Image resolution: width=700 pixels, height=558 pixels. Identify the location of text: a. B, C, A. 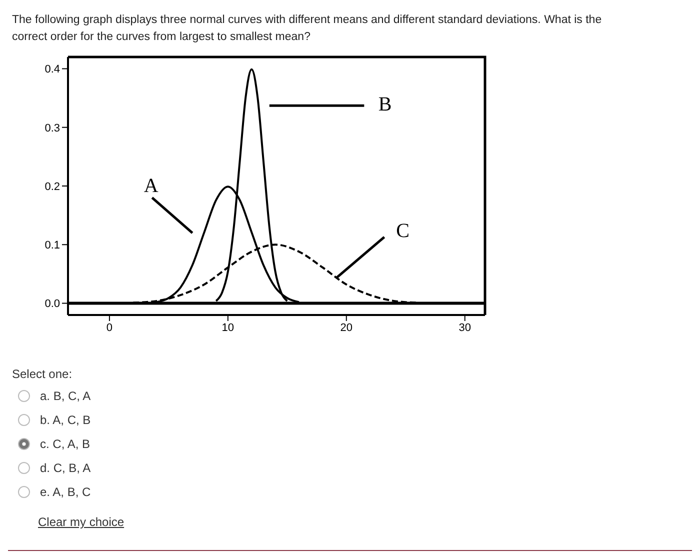
(65, 396).